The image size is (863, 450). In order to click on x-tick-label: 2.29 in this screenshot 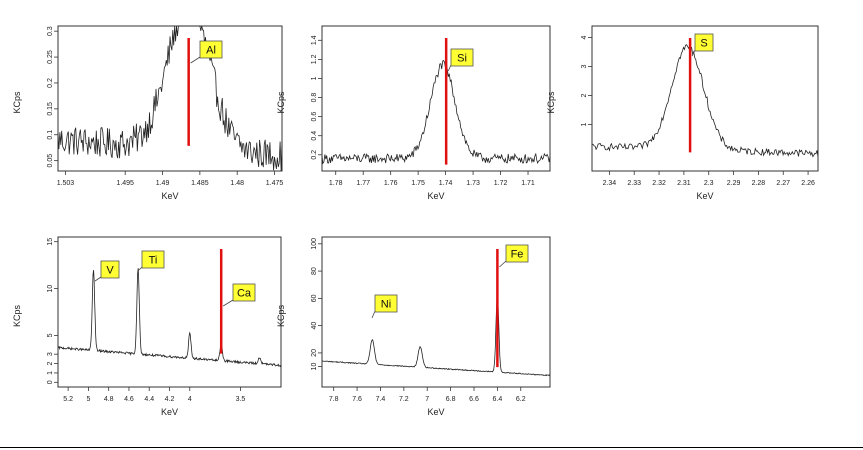, I will do `click(734, 183)`.